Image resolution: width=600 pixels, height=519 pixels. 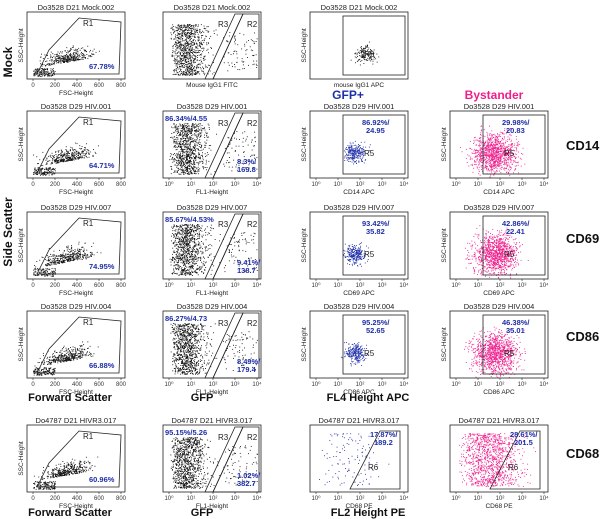 What do you see at coordinates (368, 513) in the screenshot?
I see `label-fl2: FL2 Height PE` at bounding box center [368, 513].